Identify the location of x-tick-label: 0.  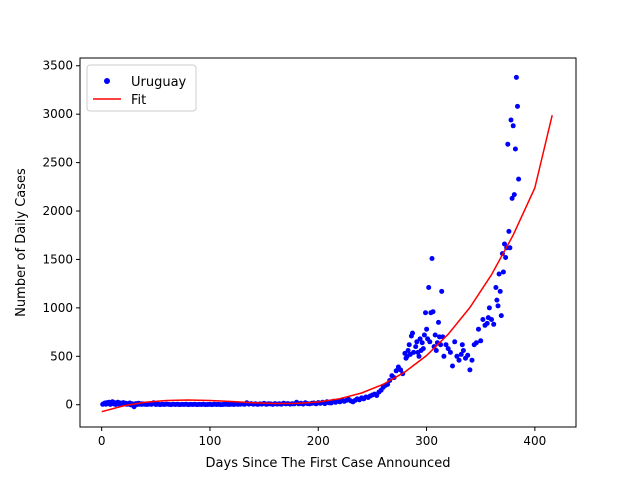
(102, 441).